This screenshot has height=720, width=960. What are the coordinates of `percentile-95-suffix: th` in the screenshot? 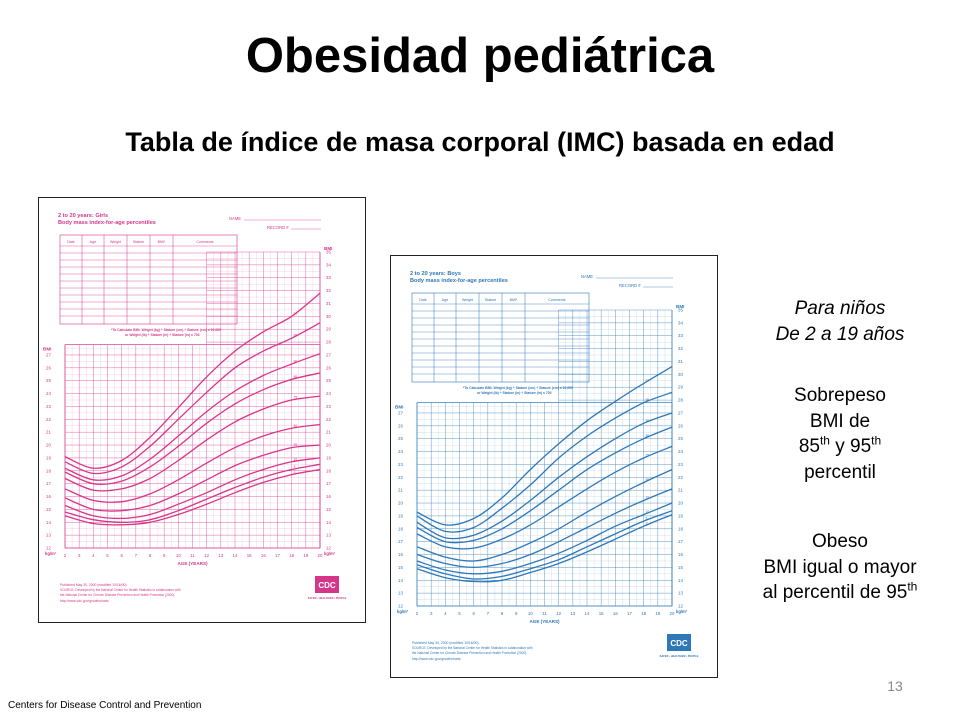 It's located at (876, 440).